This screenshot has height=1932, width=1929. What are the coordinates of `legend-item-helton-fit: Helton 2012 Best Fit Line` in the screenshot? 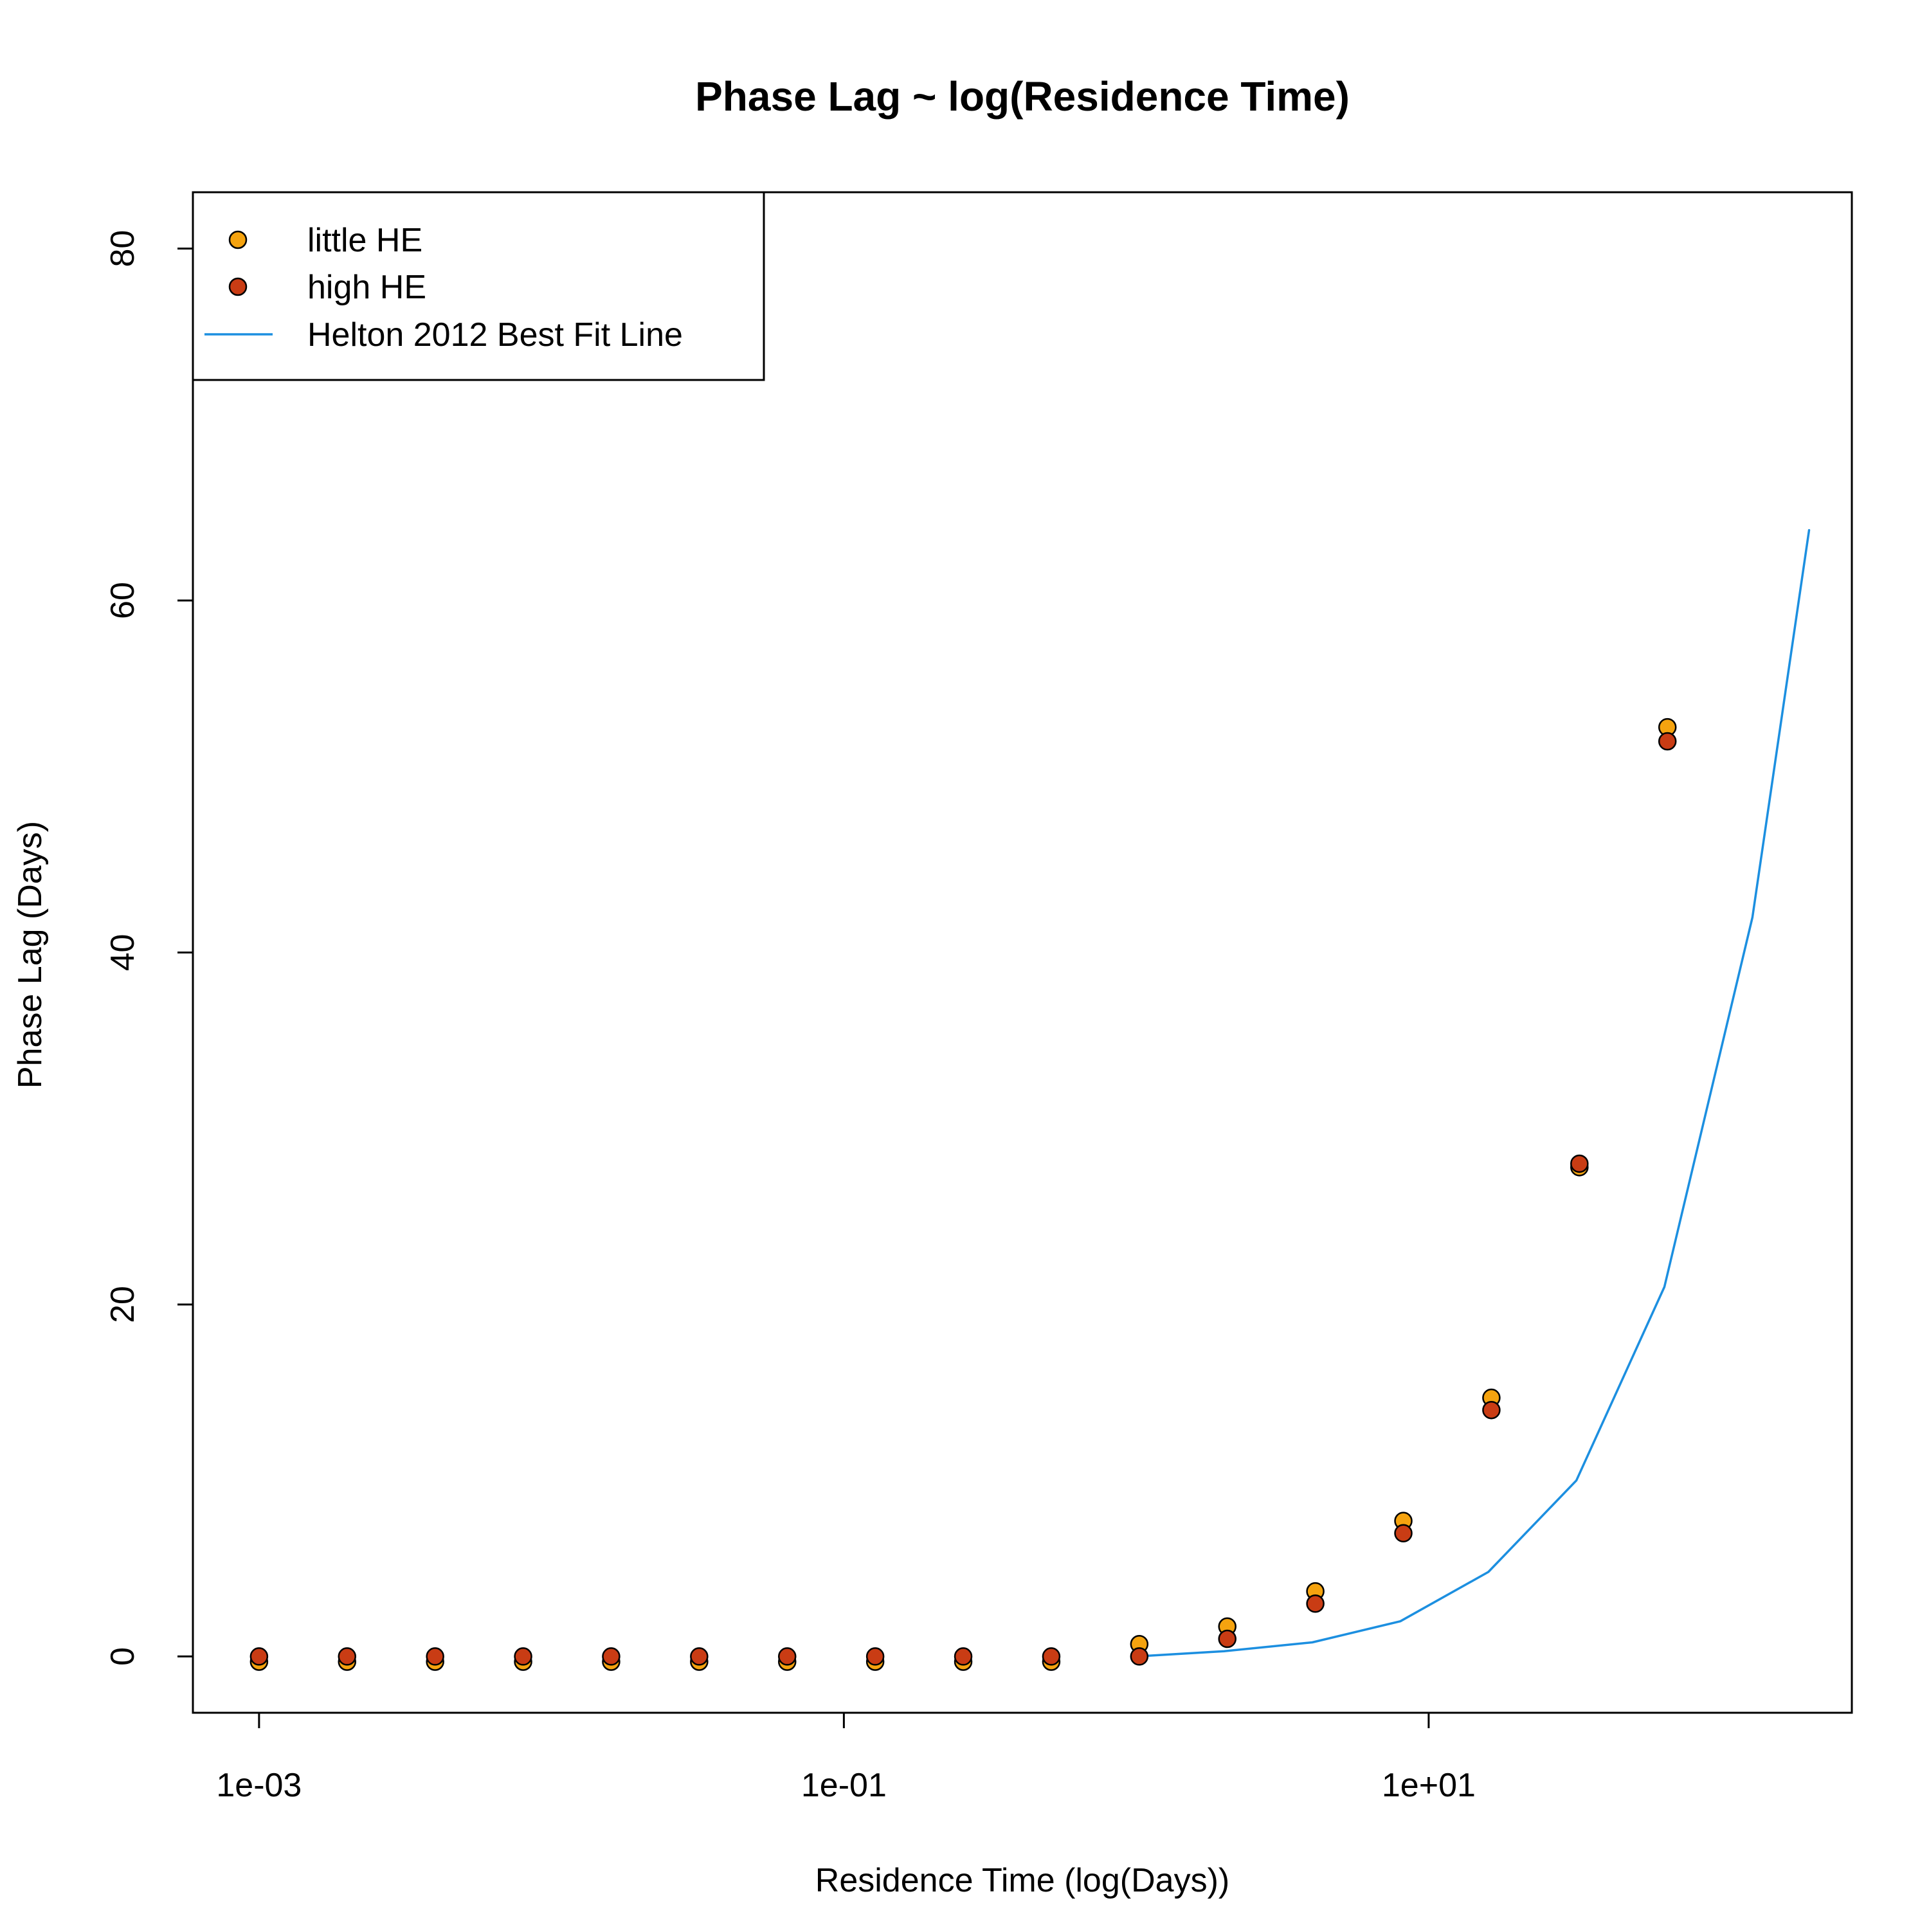 It's located at (495, 335).